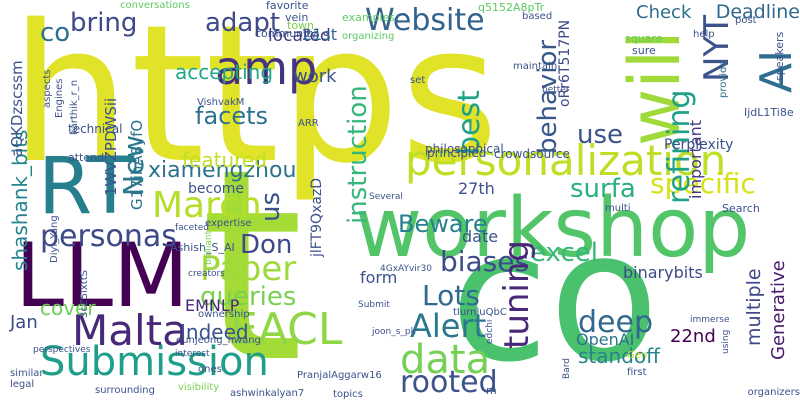 The image size is (800, 400). Describe the element at coordinates (286, 329) in the screenshot. I see `cloud-word-eacl: EACL` at that location.